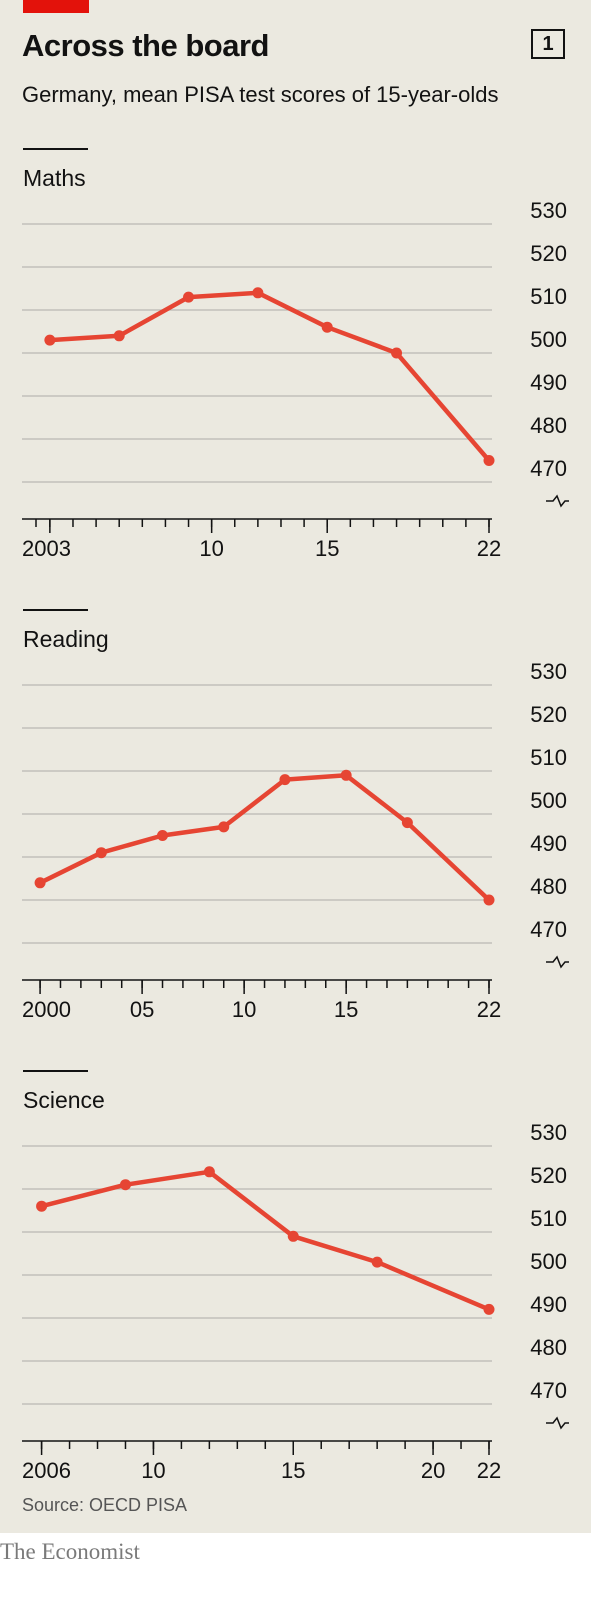 The height and width of the screenshot is (1616, 608). What do you see at coordinates (433, 1470) in the screenshot?
I see `x-tick-label: 20` at bounding box center [433, 1470].